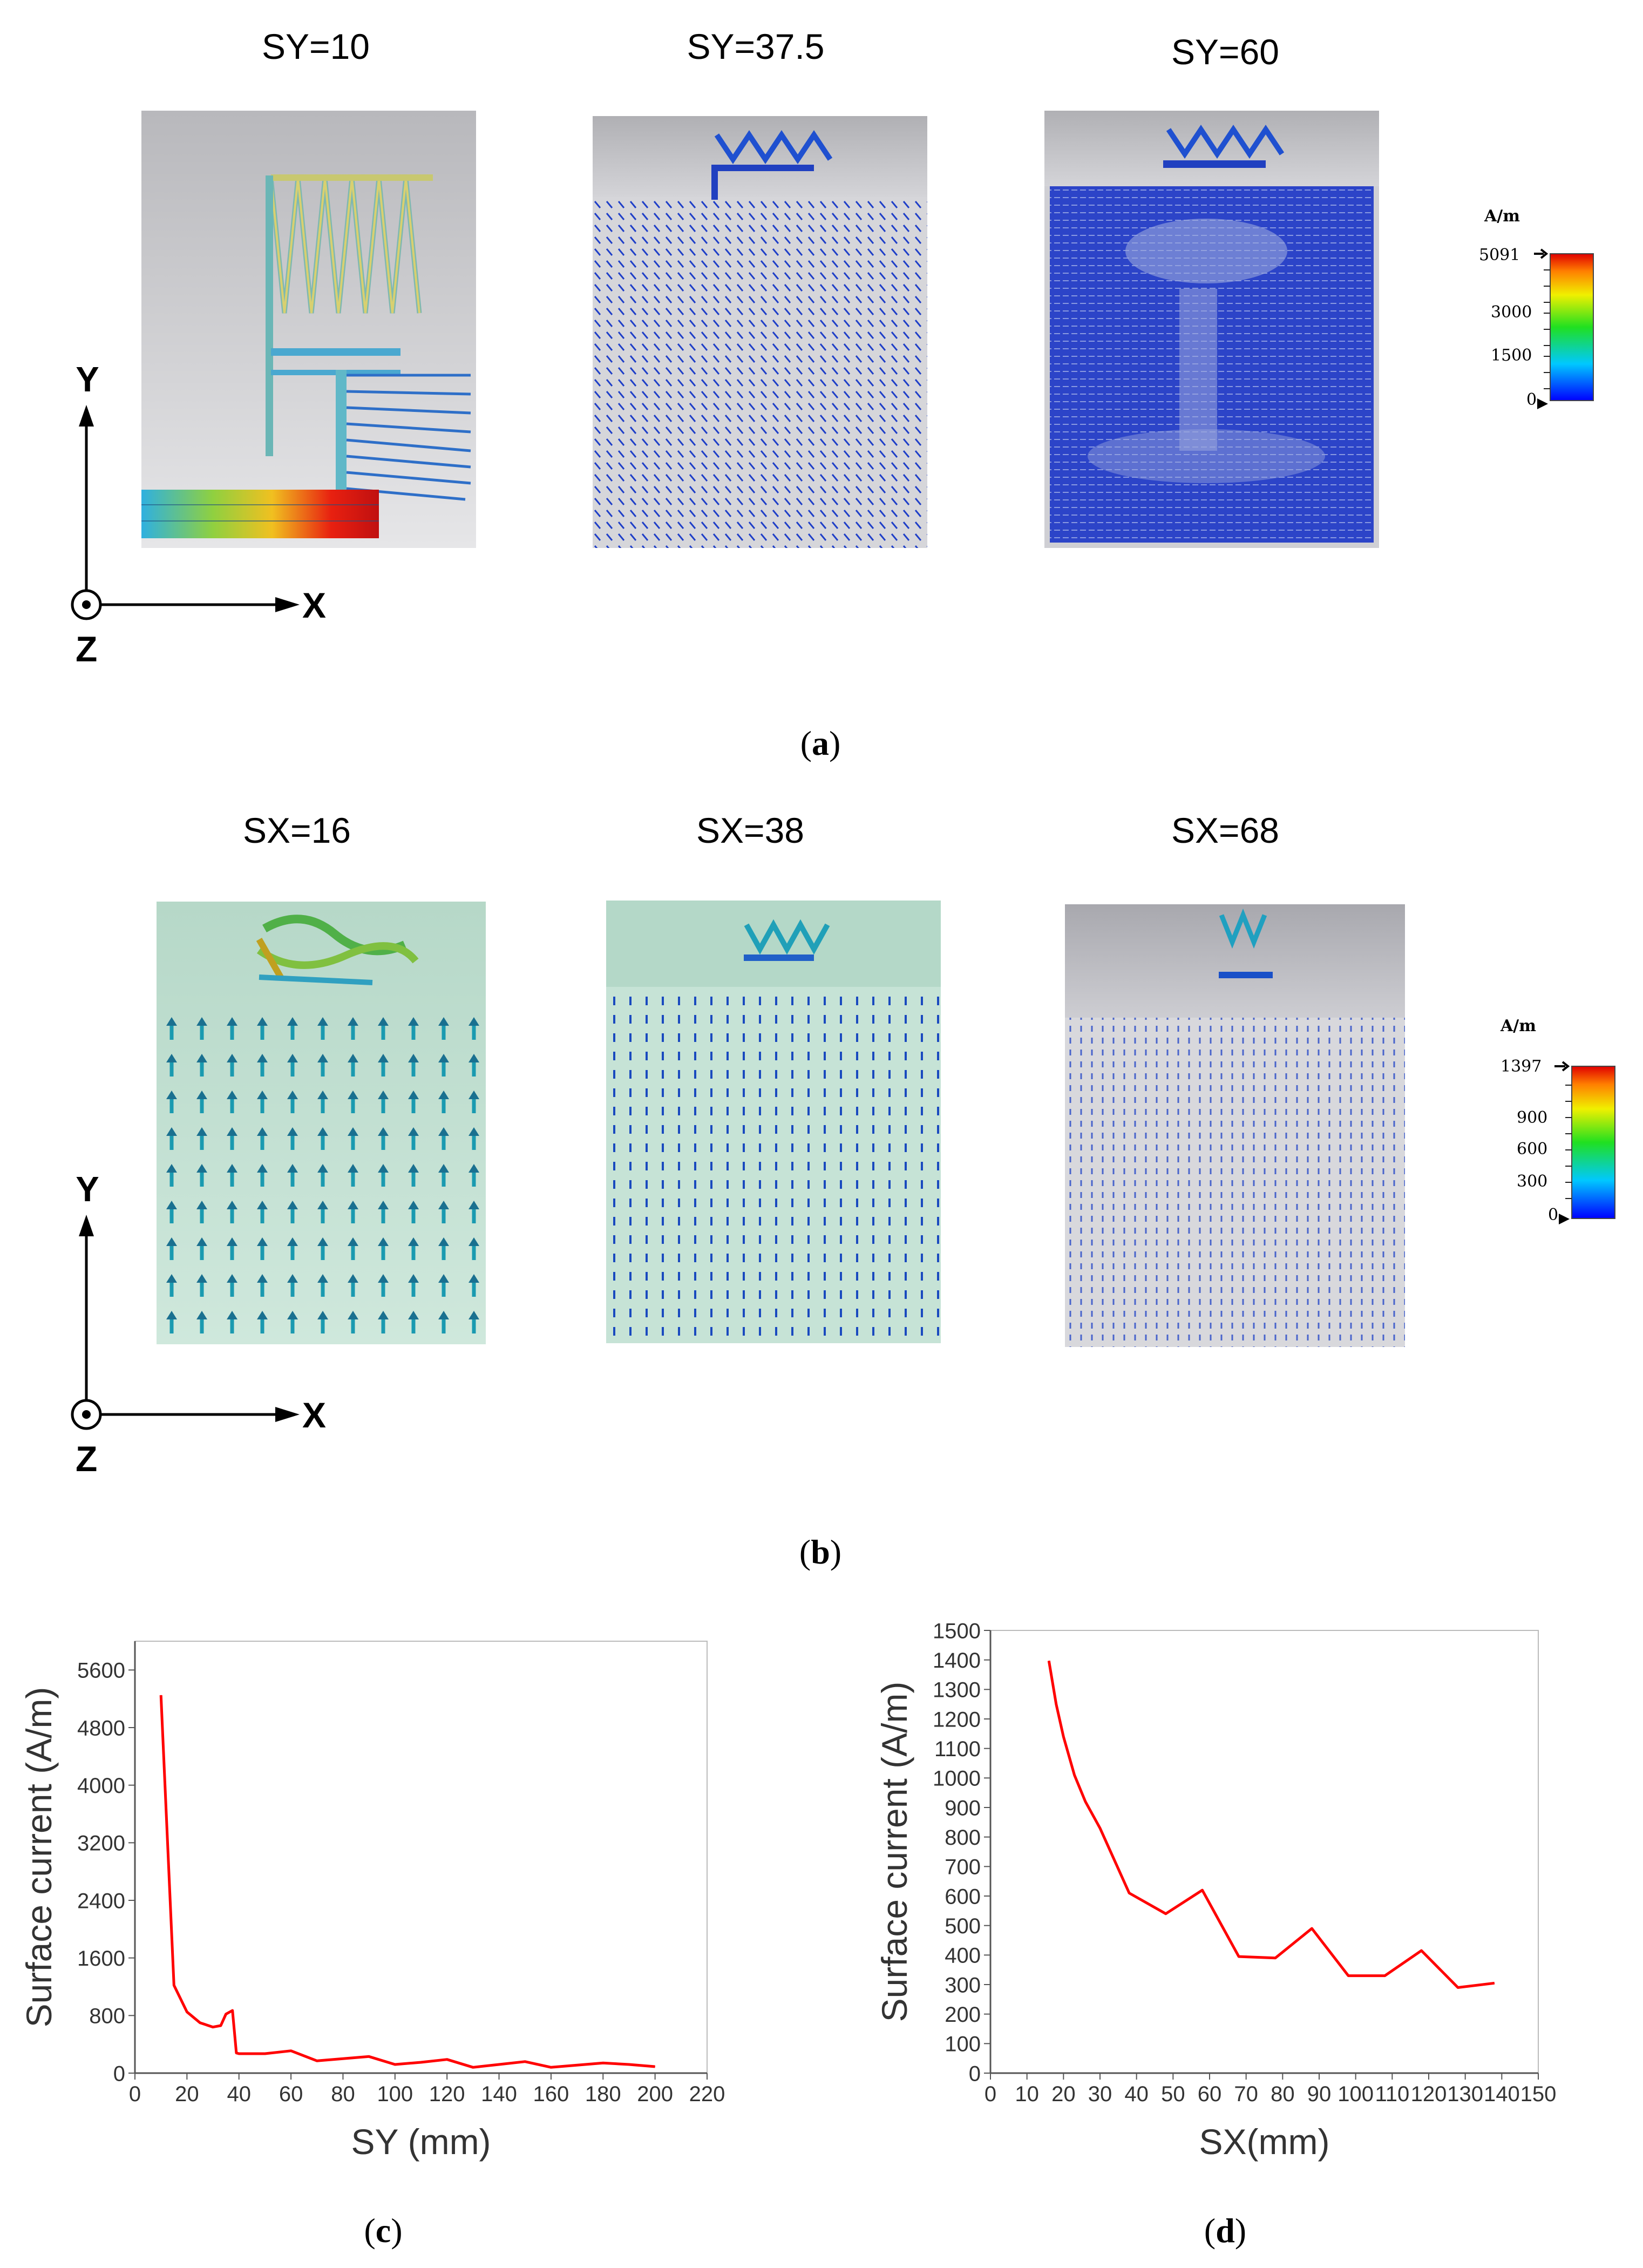  I want to click on y-tick-label: 1000, so click(957, 1779).